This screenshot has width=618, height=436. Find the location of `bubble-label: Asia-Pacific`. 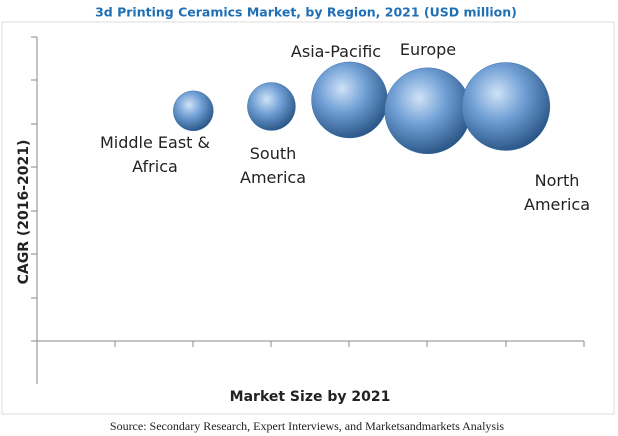

bubble-label: Asia-Pacific is located at coordinates (336, 51).